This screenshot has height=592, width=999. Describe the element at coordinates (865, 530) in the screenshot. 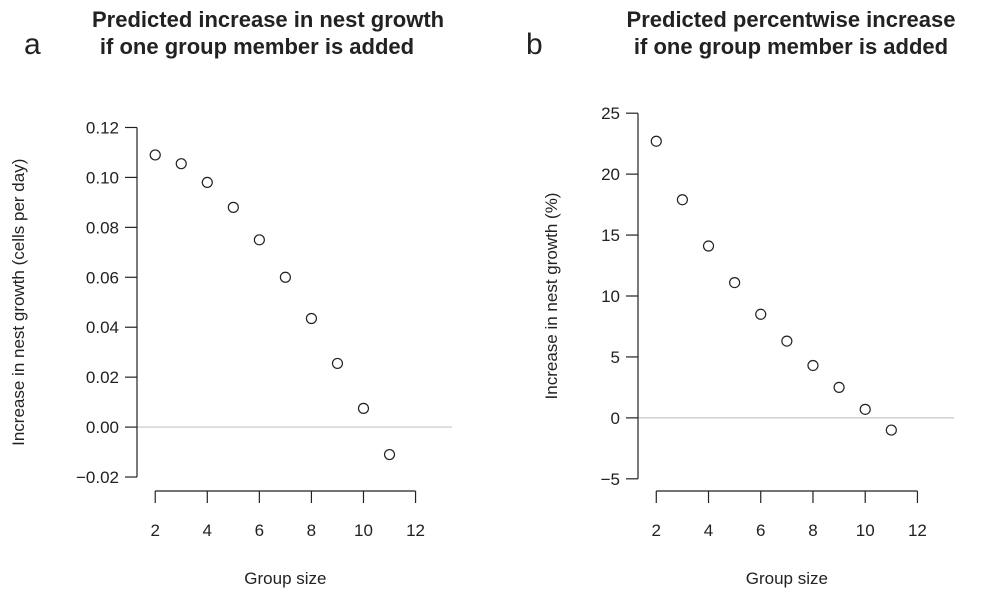

I see `x-tick-label-b-4: 10` at that location.